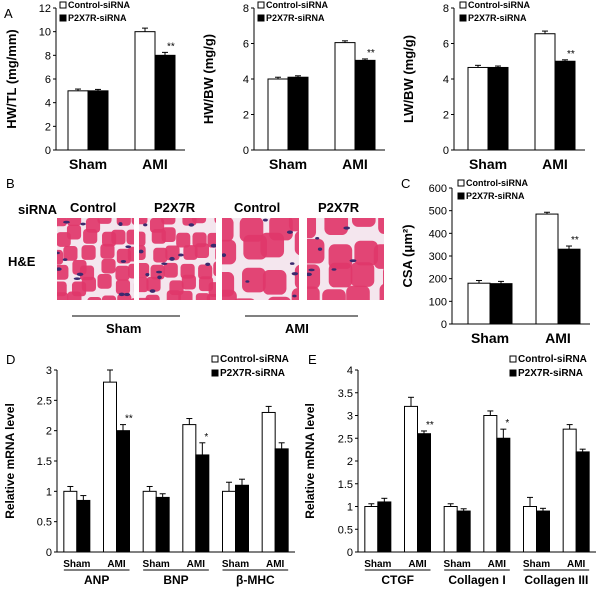 The image size is (600, 610). I want to click on he-image-ami-p2x7r, so click(345, 259).